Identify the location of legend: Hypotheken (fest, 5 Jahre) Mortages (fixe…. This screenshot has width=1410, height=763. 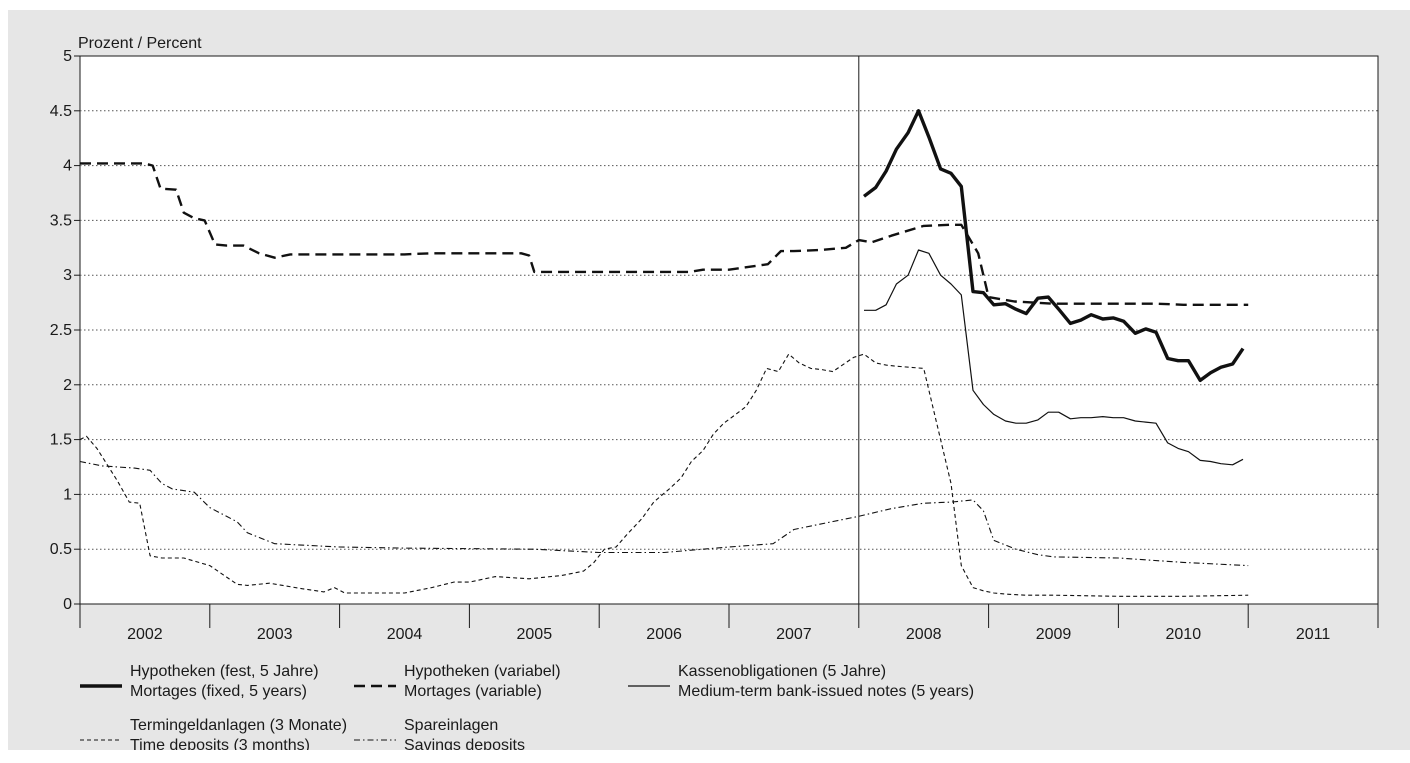
(527, 706).